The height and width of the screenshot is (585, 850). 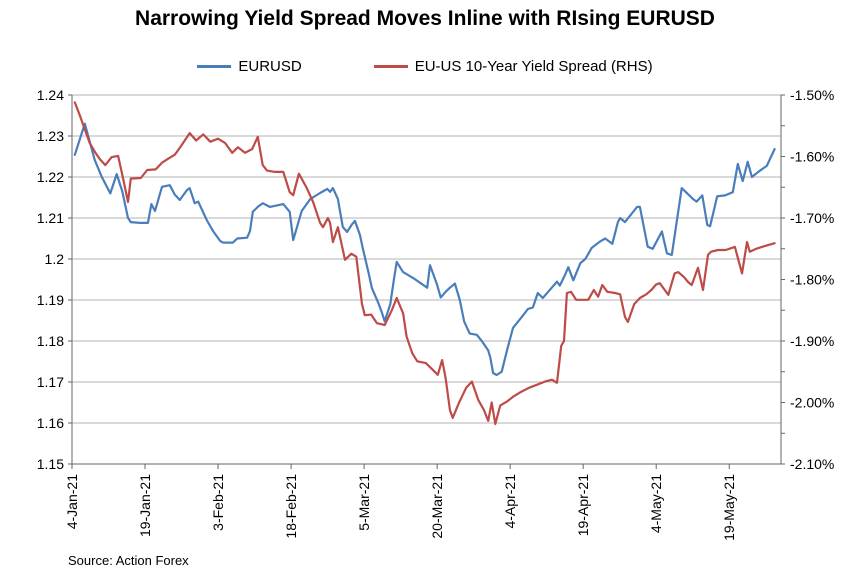 What do you see at coordinates (50, 423) in the screenshot?
I see `y-axis-label-left: 1.16` at bounding box center [50, 423].